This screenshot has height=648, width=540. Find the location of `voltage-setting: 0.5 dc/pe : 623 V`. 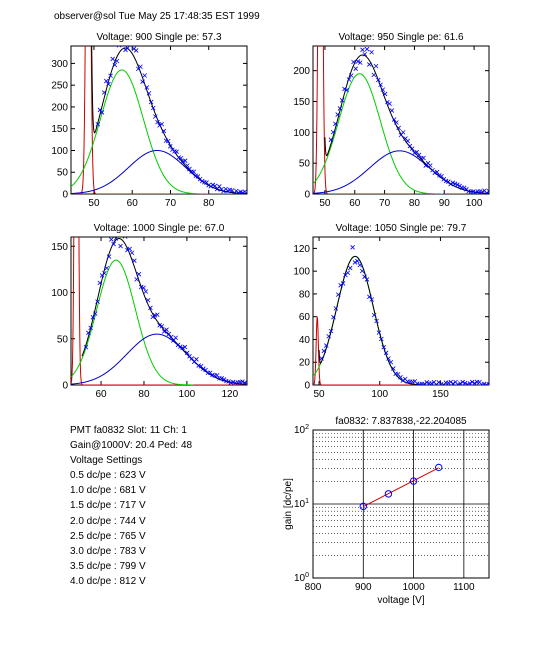

voltage-setting: 0.5 dc/pe : 623 V is located at coordinates (108, 476).